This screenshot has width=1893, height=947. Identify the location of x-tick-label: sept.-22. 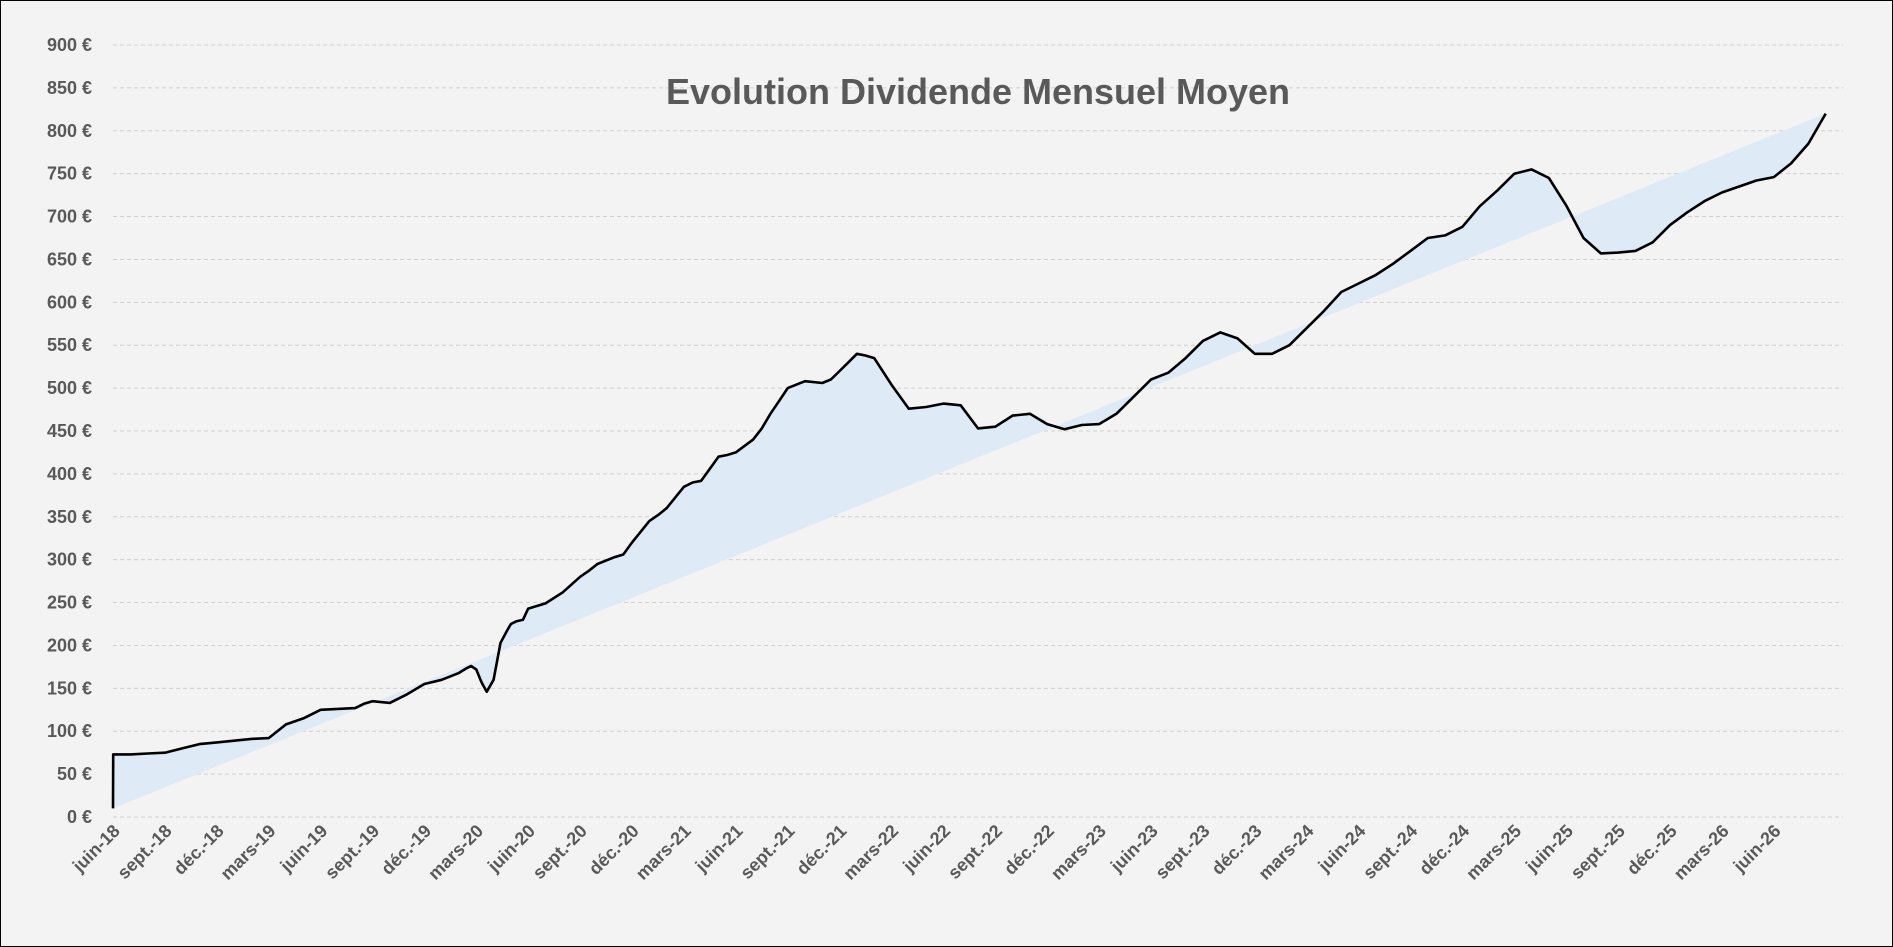
(975, 852).